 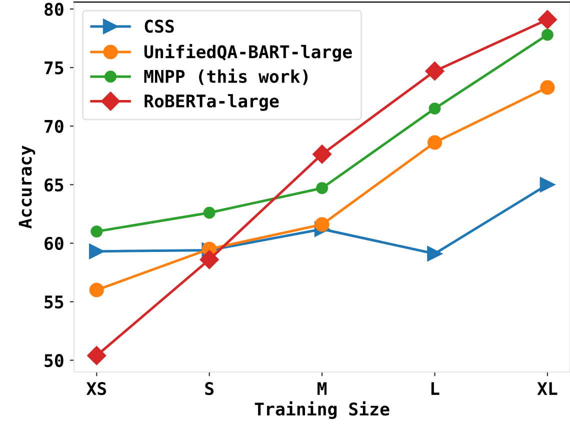 I want to click on legend-label: MNPP (this work), so click(x=226, y=76).